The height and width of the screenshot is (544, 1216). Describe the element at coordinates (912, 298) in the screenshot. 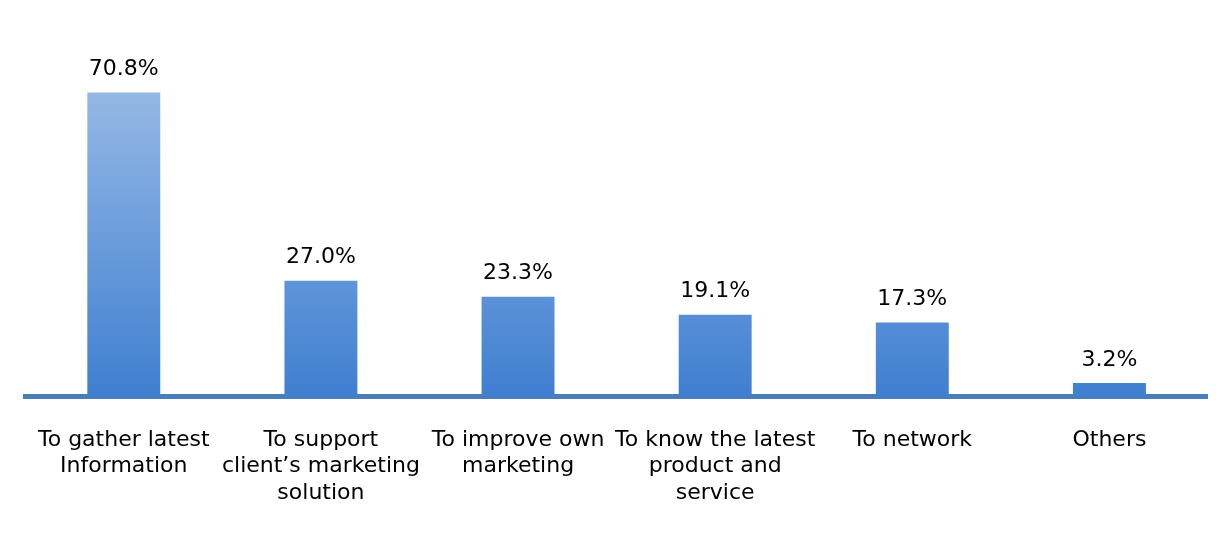

I see `data-label: 17.3%` at that location.